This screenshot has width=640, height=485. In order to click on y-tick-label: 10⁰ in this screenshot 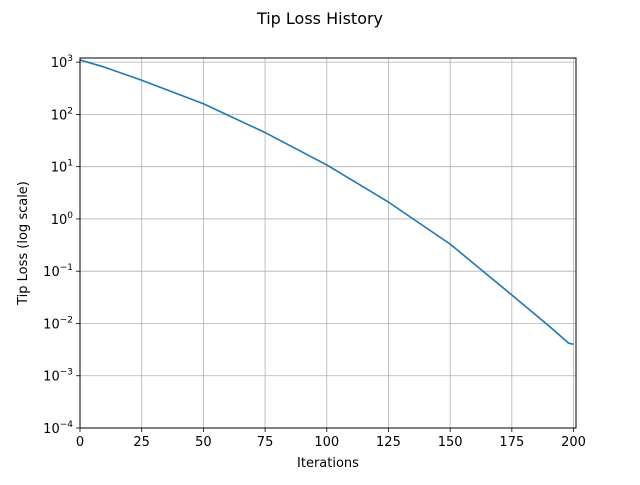, I will do `click(62, 219)`.